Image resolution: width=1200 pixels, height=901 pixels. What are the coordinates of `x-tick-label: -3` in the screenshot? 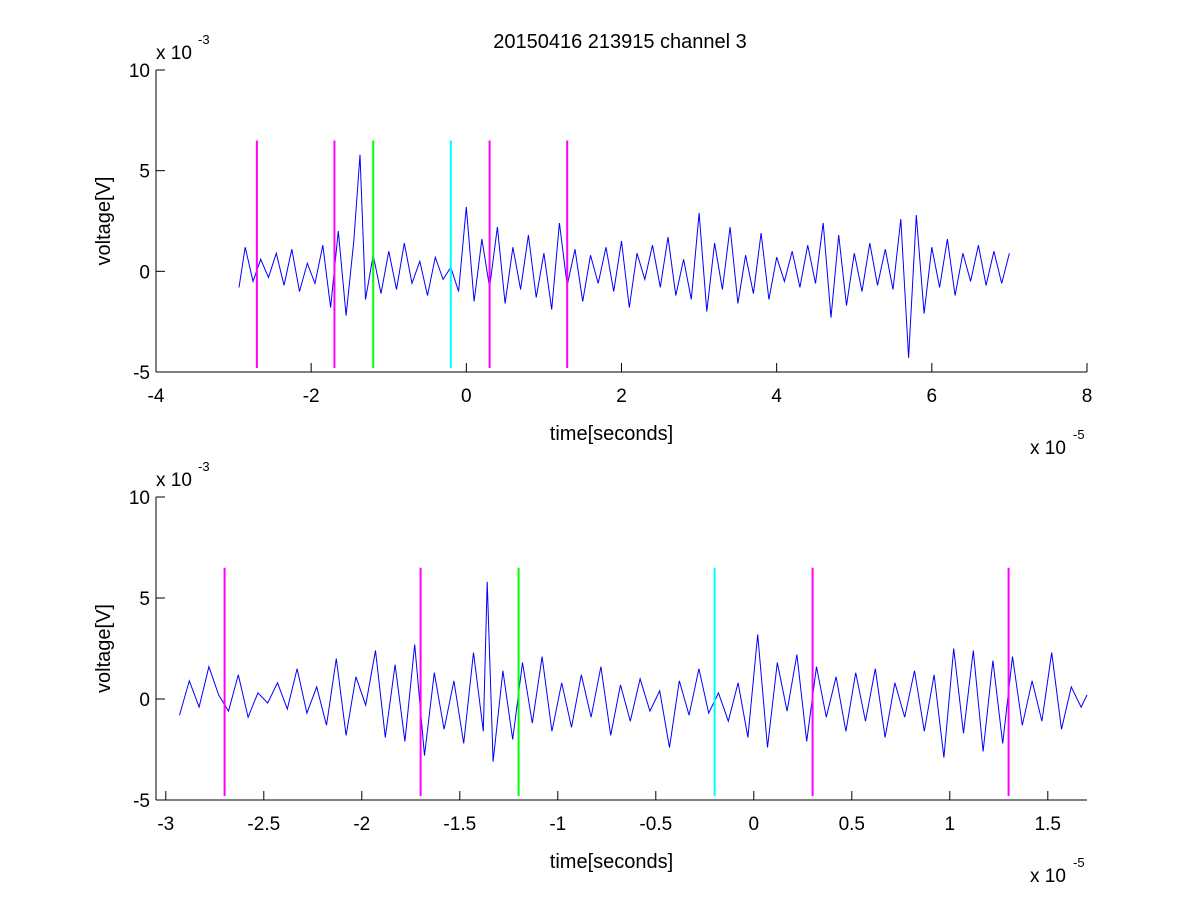 It's located at (165, 824).